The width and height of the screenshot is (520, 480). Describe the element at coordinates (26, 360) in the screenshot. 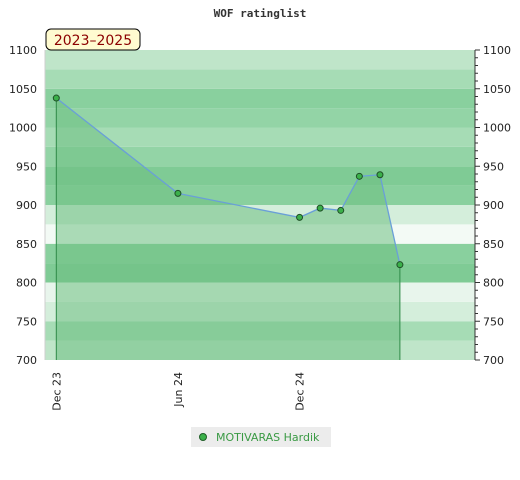

I see `y-tick-label-left: 700` at that location.